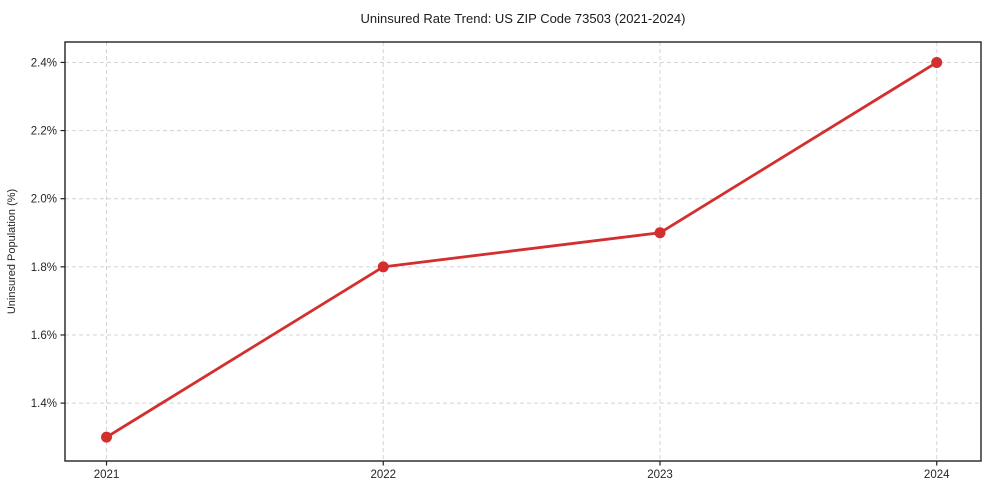 The image size is (989, 490). What do you see at coordinates (44, 132) in the screenshot?
I see `y-tick-label: 2.2%` at bounding box center [44, 132].